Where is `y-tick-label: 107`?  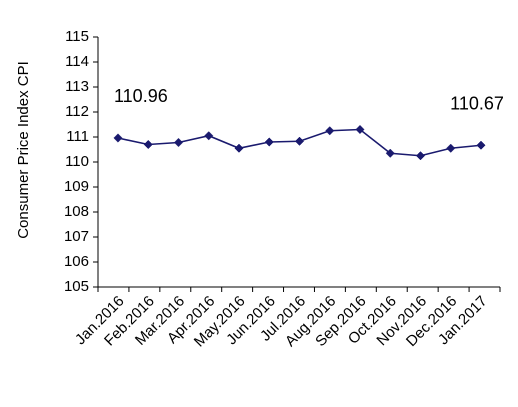 y-tick-label: 107 is located at coordinates (76, 236).